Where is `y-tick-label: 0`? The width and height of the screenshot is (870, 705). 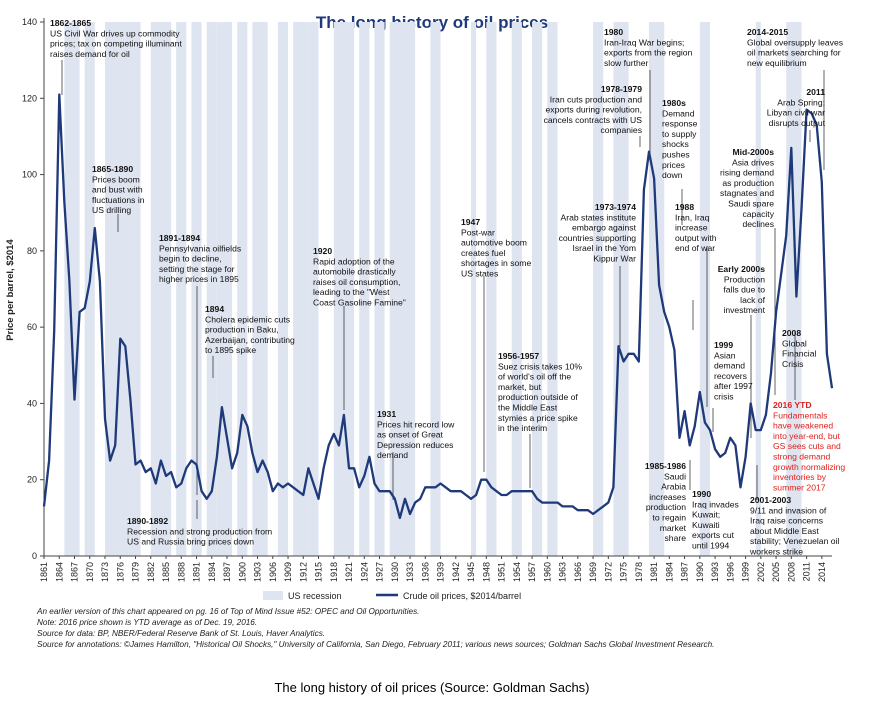 y-tick-label: 0 is located at coordinates (34, 556).